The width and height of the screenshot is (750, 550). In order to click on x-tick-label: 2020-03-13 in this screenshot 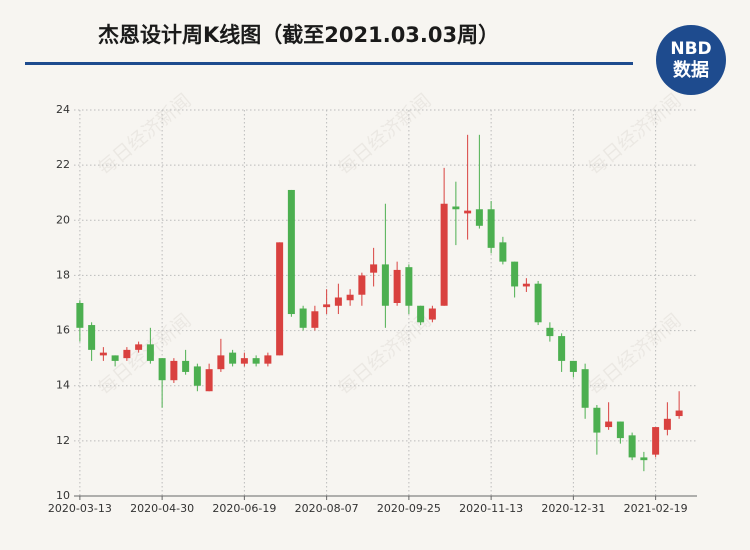, I will do `click(80, 508)`.